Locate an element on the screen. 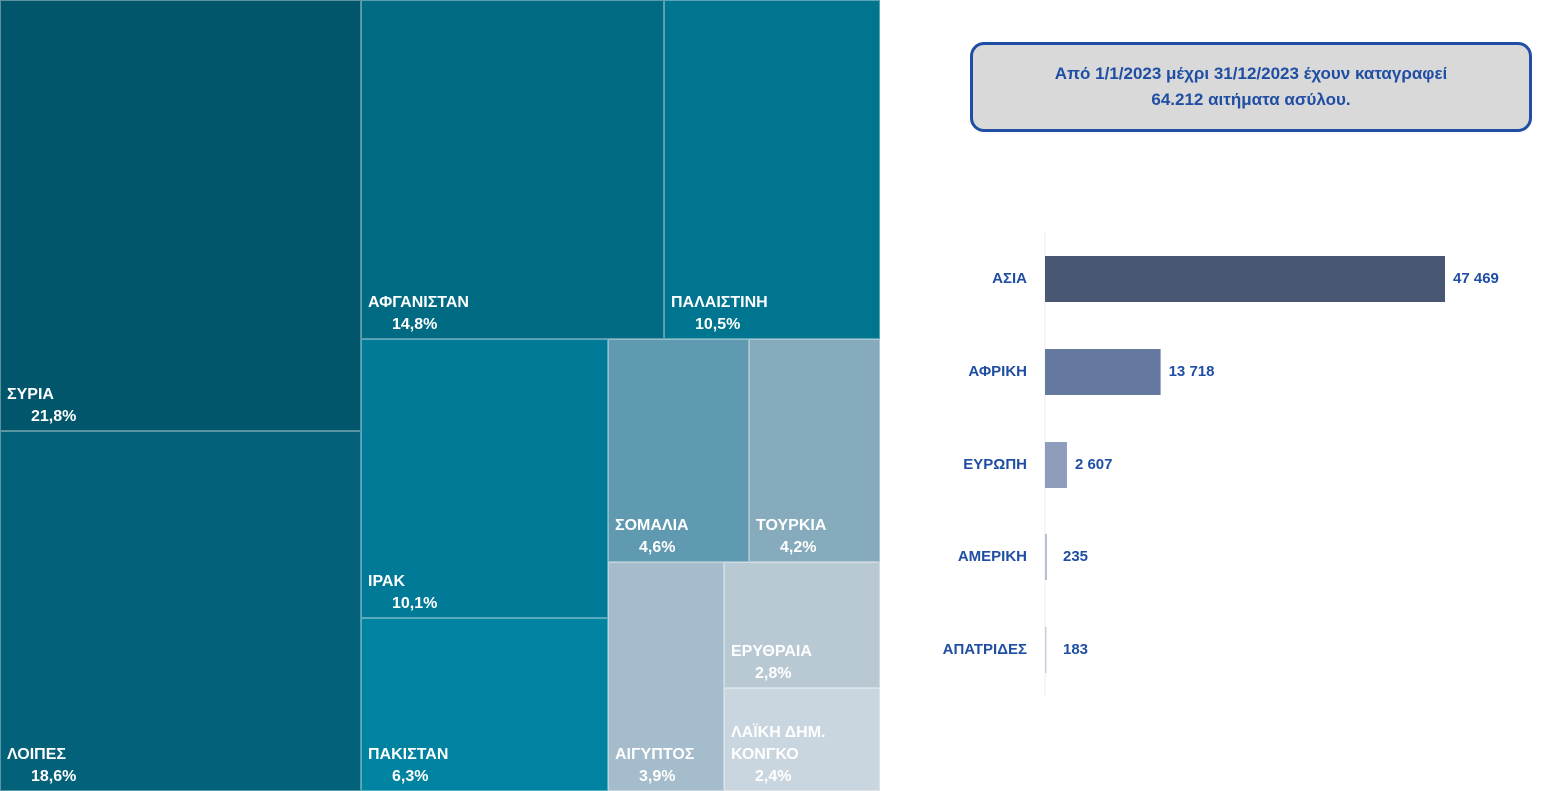  value-label: 2 607 is located at coordinates (1094, 464).